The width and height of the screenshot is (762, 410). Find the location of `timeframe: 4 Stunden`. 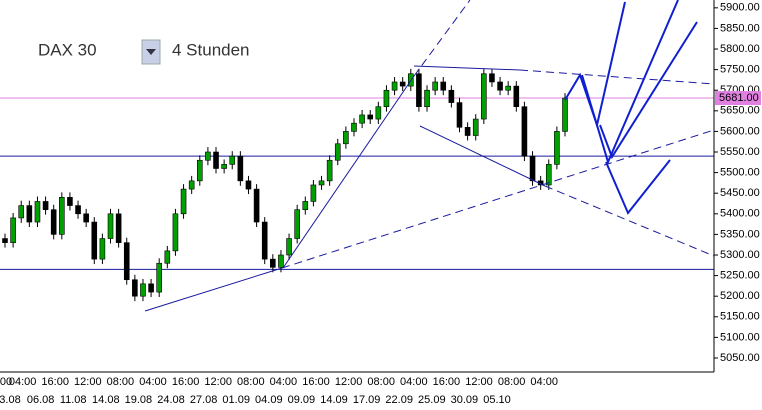

timeframe: 4 Stunden is located at coordinates (211, 49).